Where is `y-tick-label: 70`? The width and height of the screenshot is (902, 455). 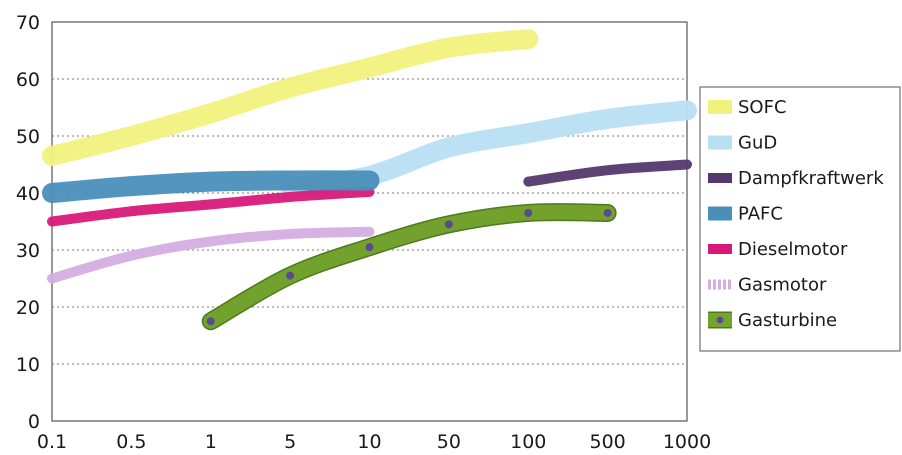
y-tick-label: 70 is located at coordinates (28, 23).